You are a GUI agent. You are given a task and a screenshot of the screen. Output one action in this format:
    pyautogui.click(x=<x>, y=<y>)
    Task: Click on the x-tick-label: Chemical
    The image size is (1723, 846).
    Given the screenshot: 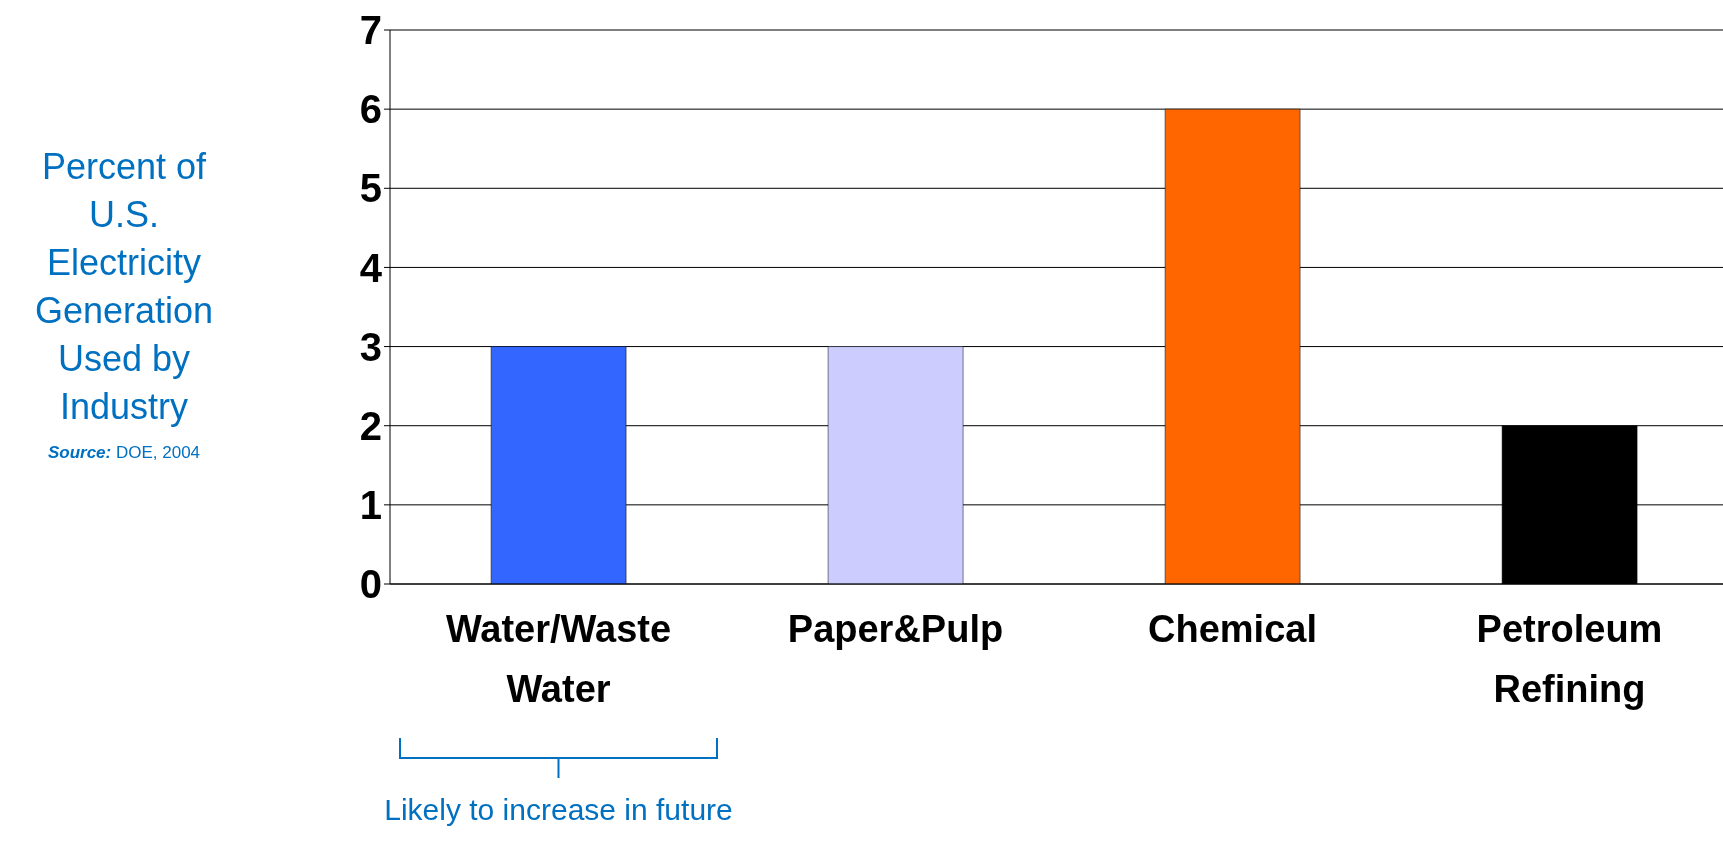 What is the action you would take?
    pyautogui.click(x=1232, y=629)
    